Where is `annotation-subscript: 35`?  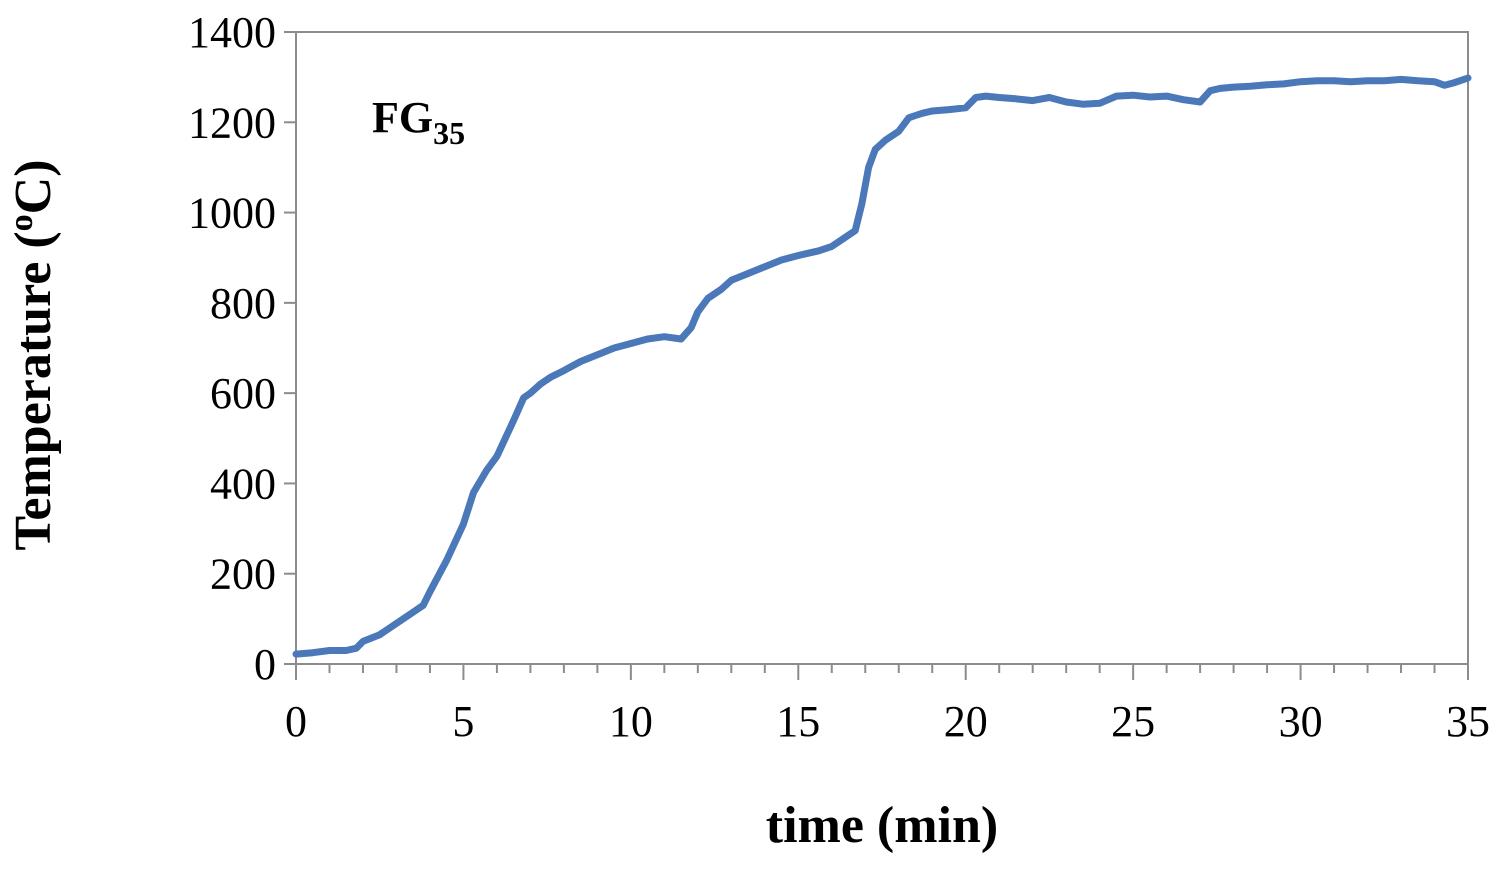 annotation-subscript: 35 is located at coordinates (449, 133).